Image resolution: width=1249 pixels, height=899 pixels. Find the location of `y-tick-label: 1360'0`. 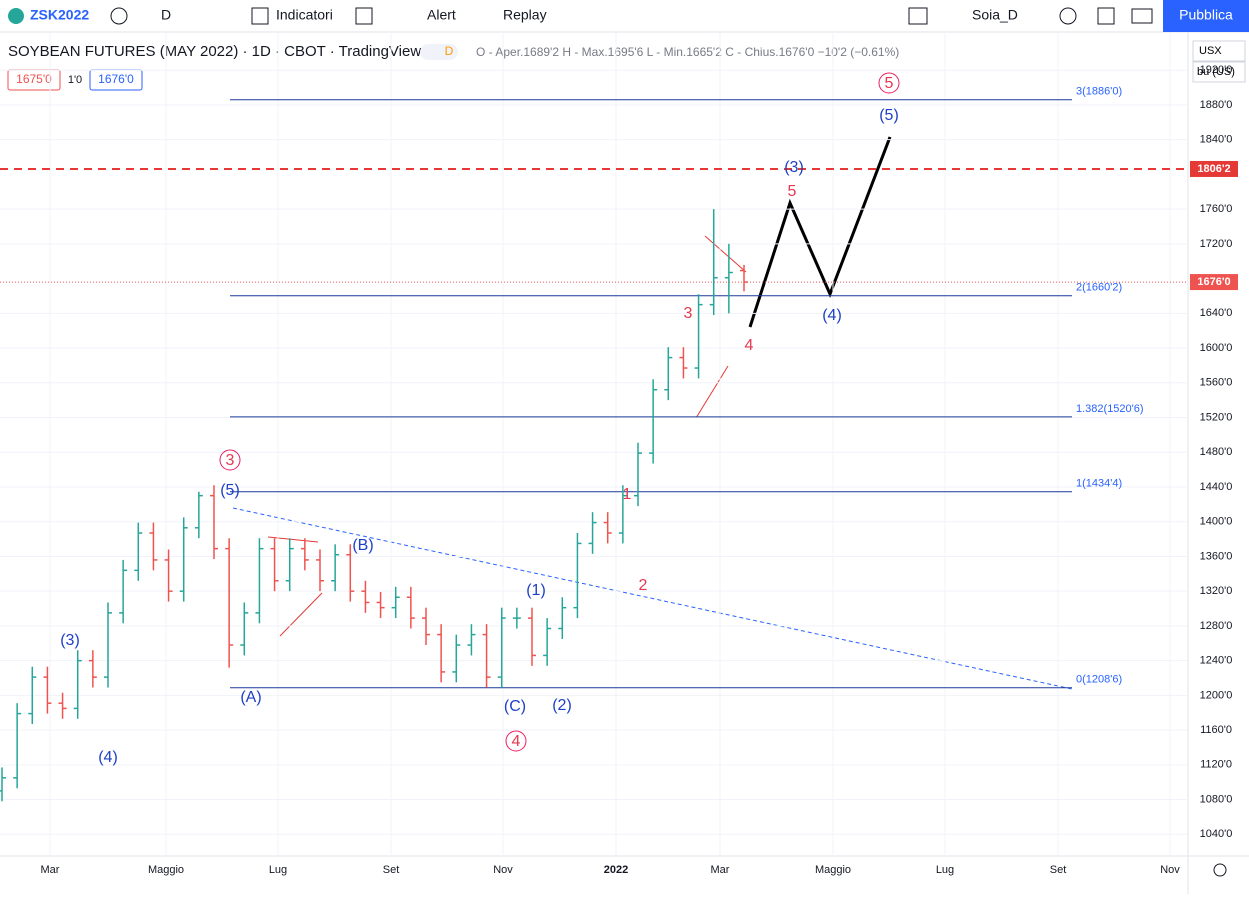

y-tick-label: 1360'0 is located at coordinates (1216, 556).